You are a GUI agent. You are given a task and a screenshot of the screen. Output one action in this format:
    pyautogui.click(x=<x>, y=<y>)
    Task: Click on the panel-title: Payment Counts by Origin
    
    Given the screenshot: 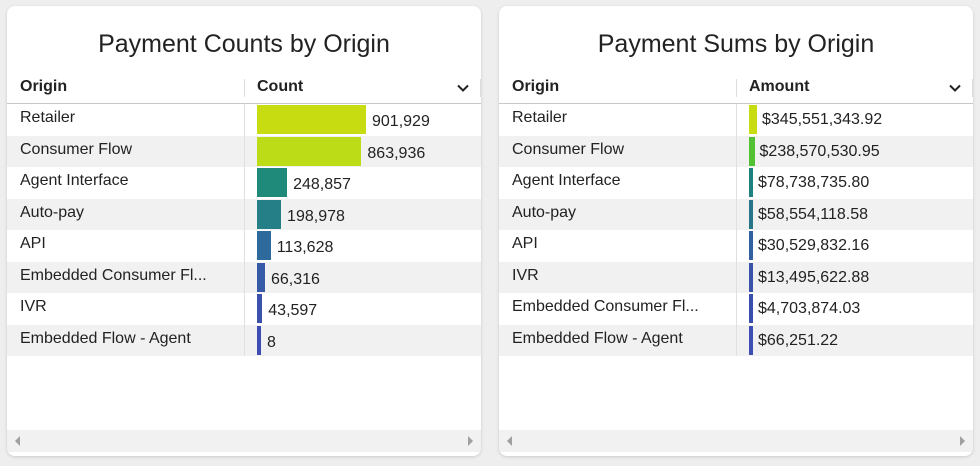 What is the action you would take?
    pyautogui.click(x=244, y=44)
    